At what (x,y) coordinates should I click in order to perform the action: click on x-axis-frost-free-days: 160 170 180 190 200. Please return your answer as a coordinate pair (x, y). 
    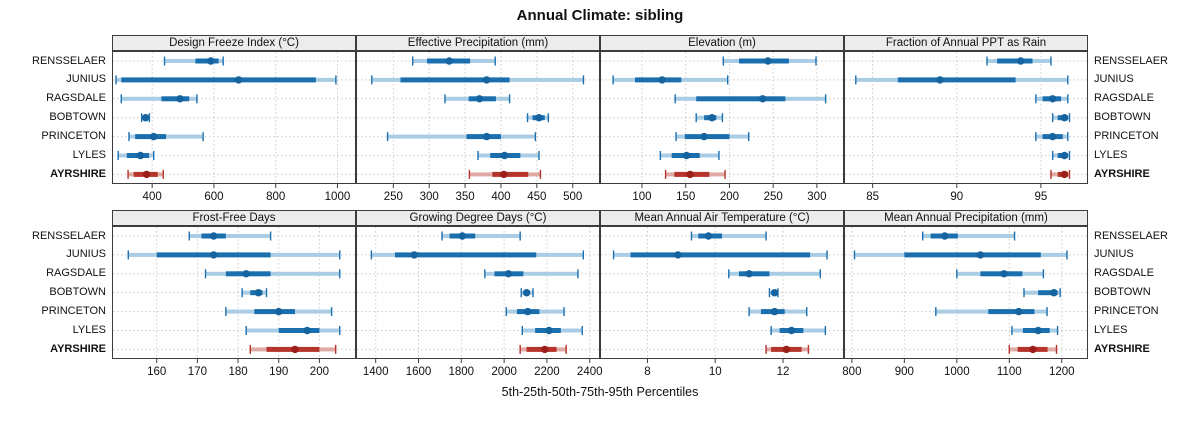
    Looking at the image, I should click on (238, 368).